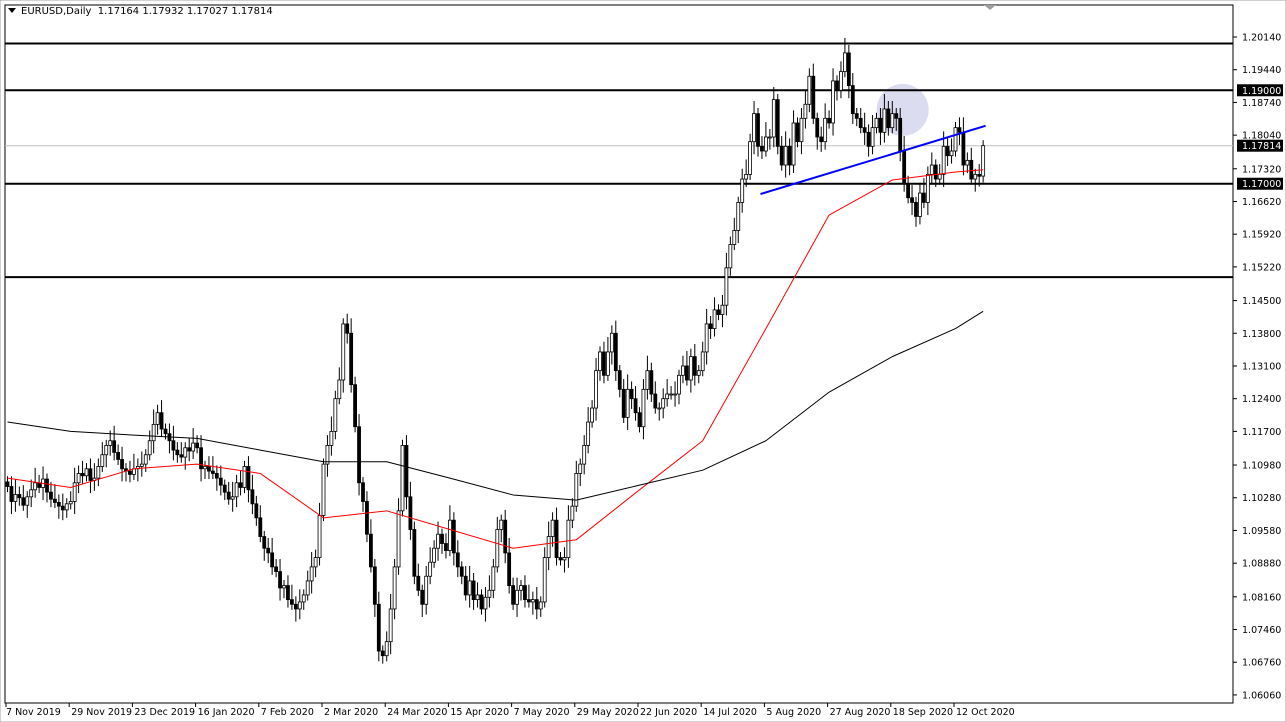 This screenshot has width=1286, height=722. What do you see at coordinates (12, 10) in the screenshot?
I see `dropdown-triangle-icon` at bounding box center [12, 10].